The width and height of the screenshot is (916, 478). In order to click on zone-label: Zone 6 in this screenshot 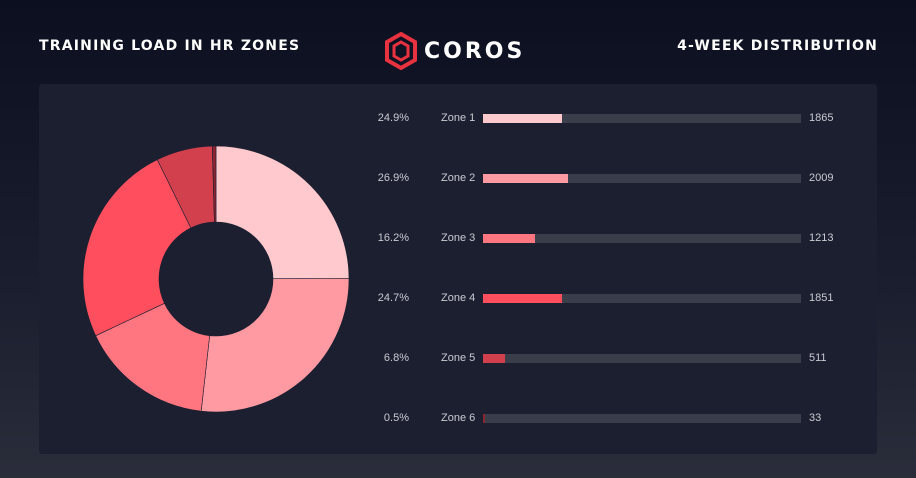, I will do `click(458, 418)`.